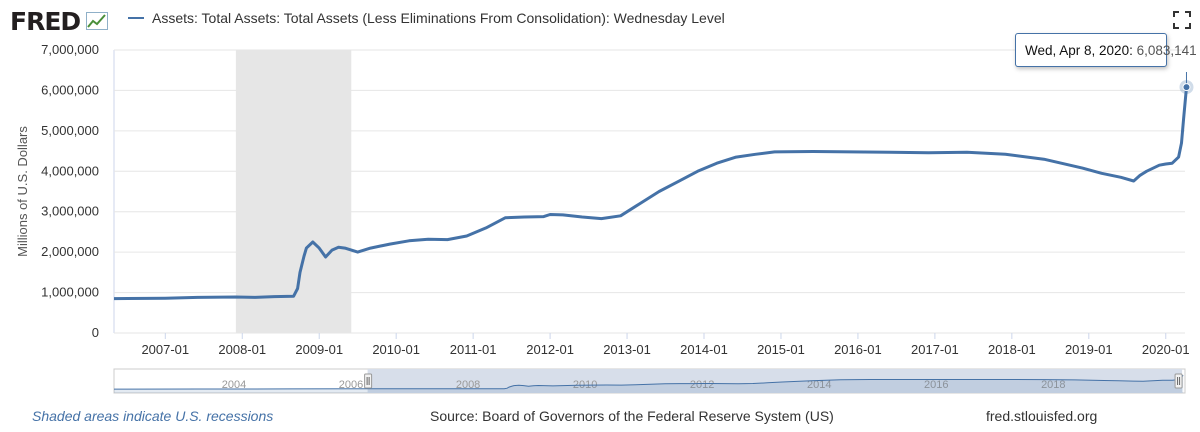 Image resolution: width=1200 pixels, height=432 pixels. I want to click on y-tick-label: 2,000,000, so click(70, 251).